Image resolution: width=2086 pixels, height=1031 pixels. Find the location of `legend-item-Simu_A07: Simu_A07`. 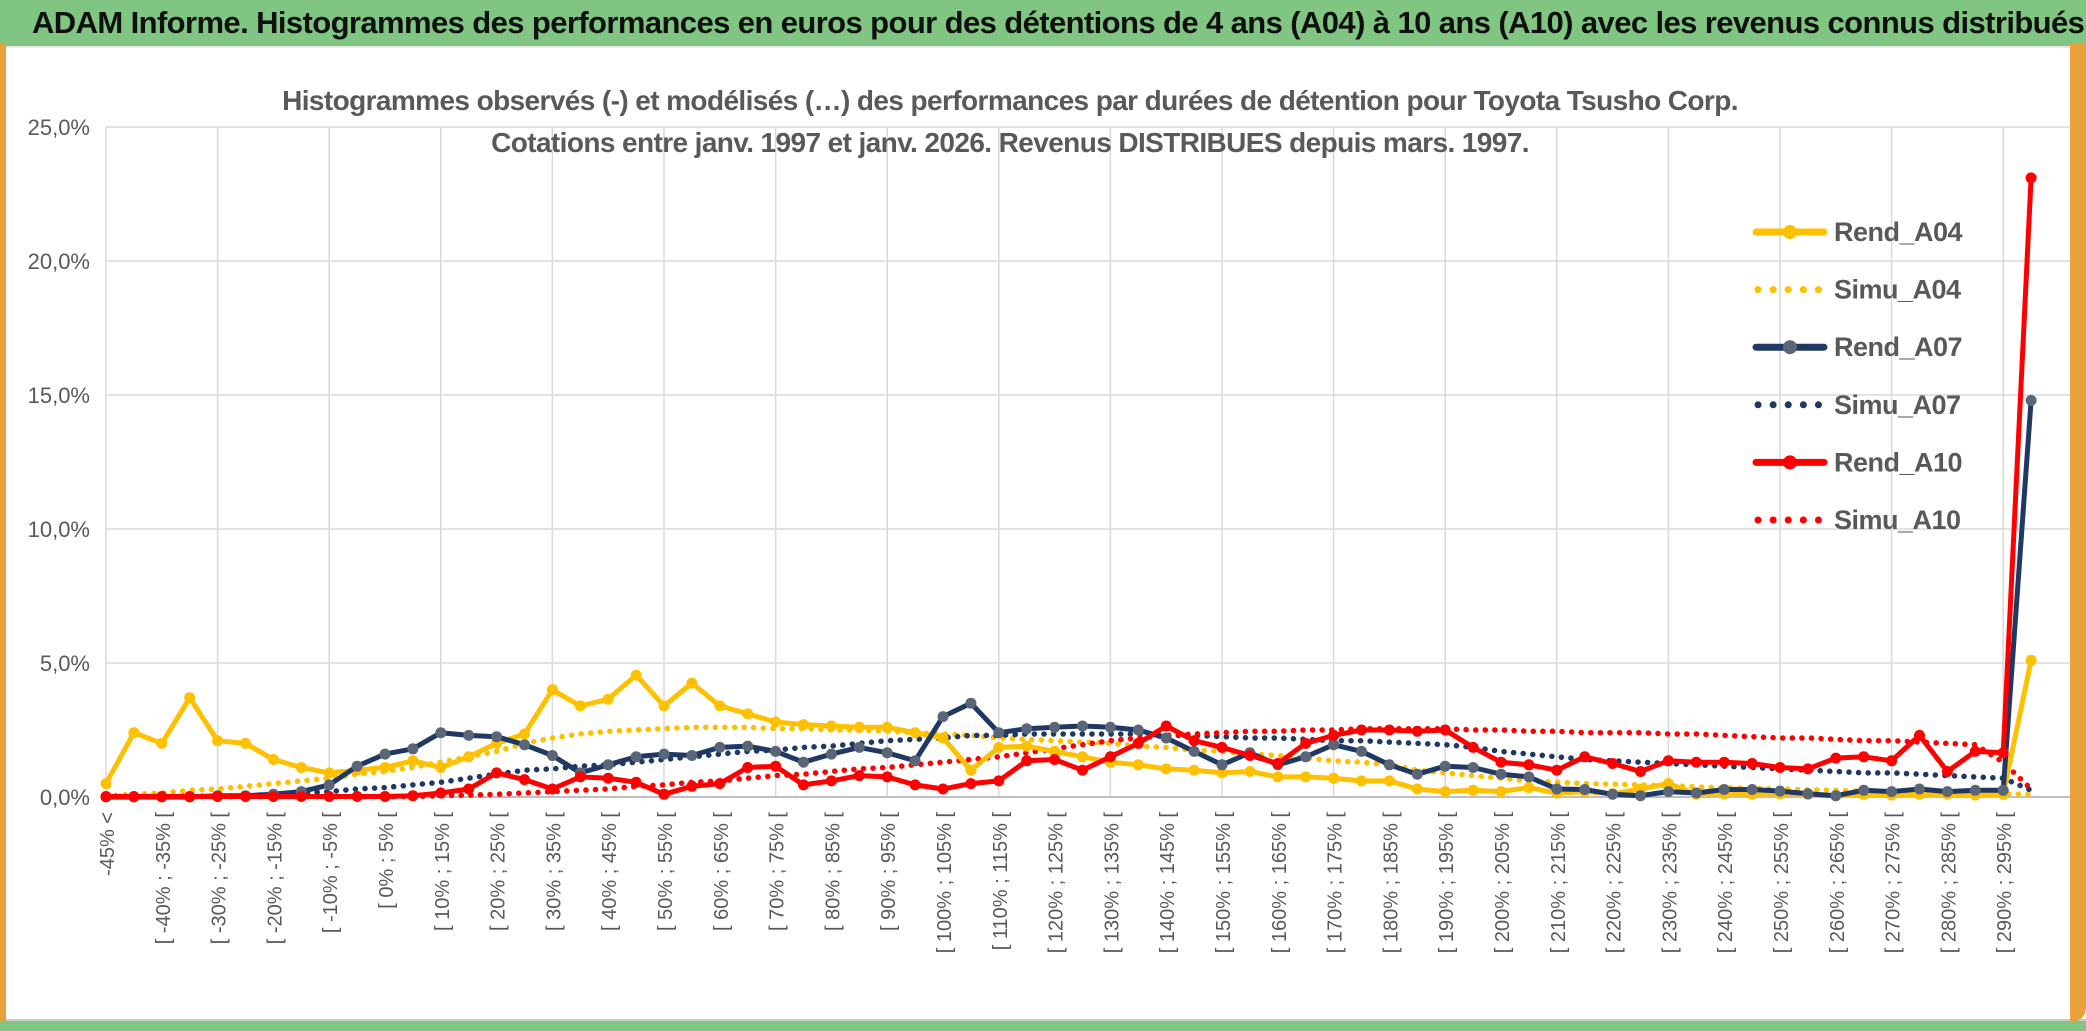

legend-item-Simu_A07: Simu_A07 is located at coordinates (1857, 405).